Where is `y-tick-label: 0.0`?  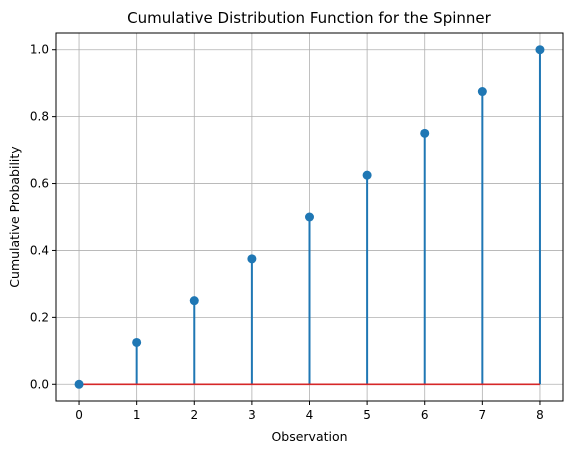 y-tick-label: 0.0 is located at coordinates (39, 384).